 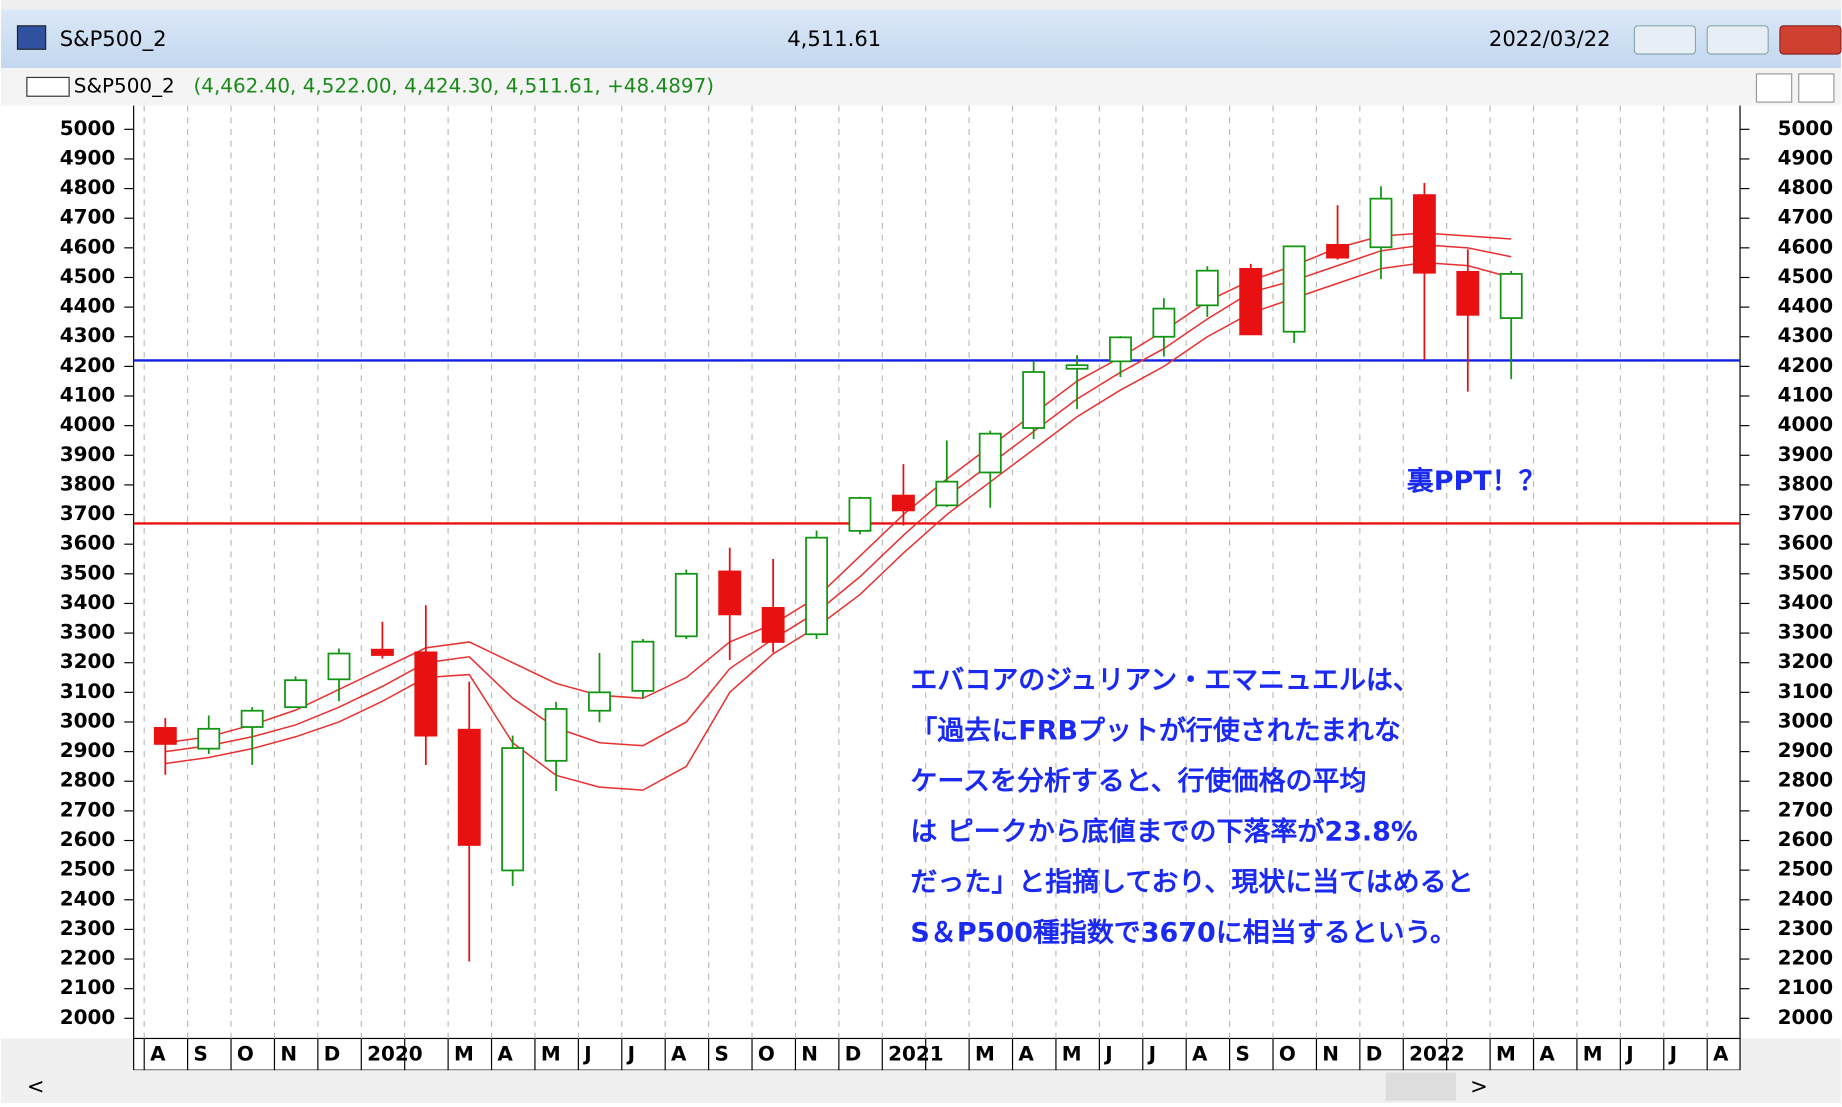 What do you see at coordinates (1155, 731) in the screenshot?
I see `annotation: 「過去にFRBプットが行使されたまれな` at bounding box center [1155, 731].